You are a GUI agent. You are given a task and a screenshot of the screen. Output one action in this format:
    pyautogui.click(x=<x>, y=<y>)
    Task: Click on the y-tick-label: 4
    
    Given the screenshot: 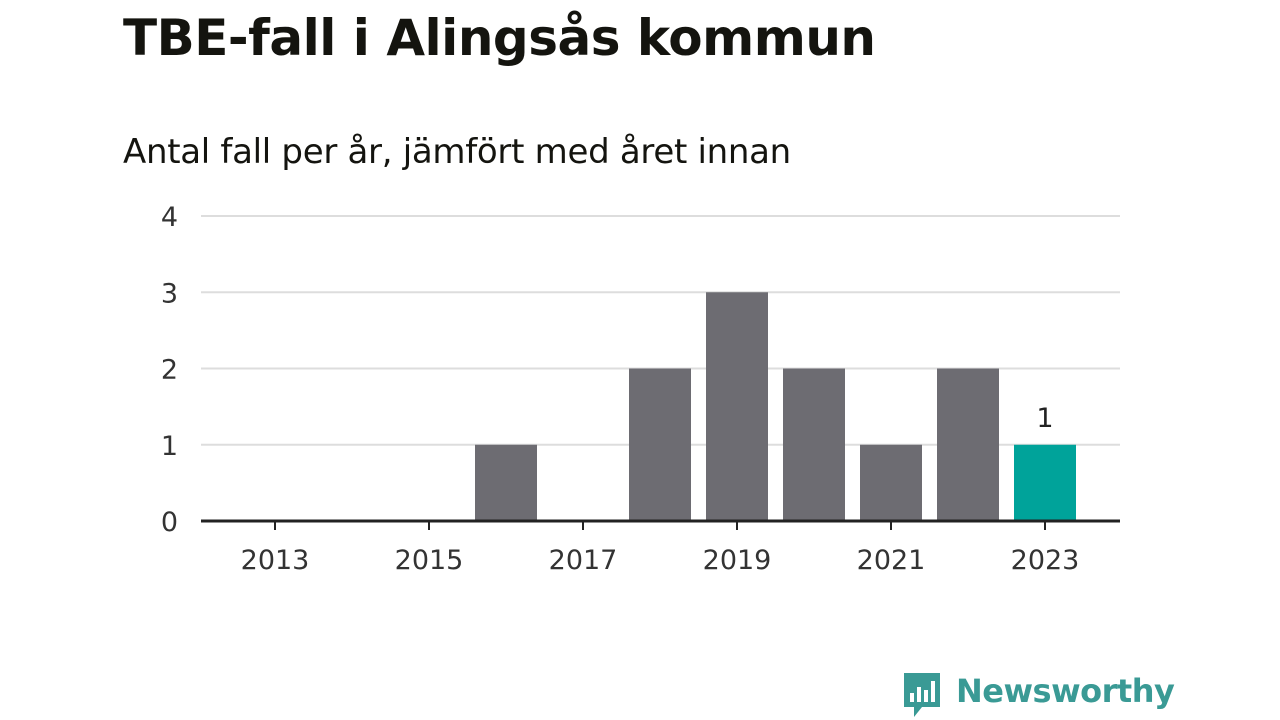 What is the action you would take?
    pyautogui.click(x=169, y=217)
    